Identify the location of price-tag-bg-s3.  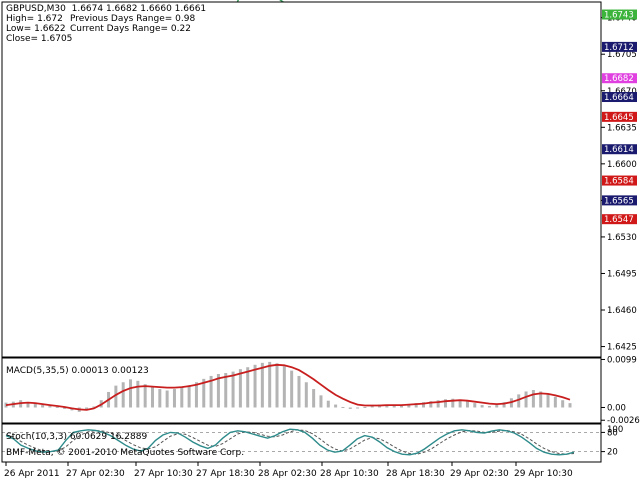
(619, 219).